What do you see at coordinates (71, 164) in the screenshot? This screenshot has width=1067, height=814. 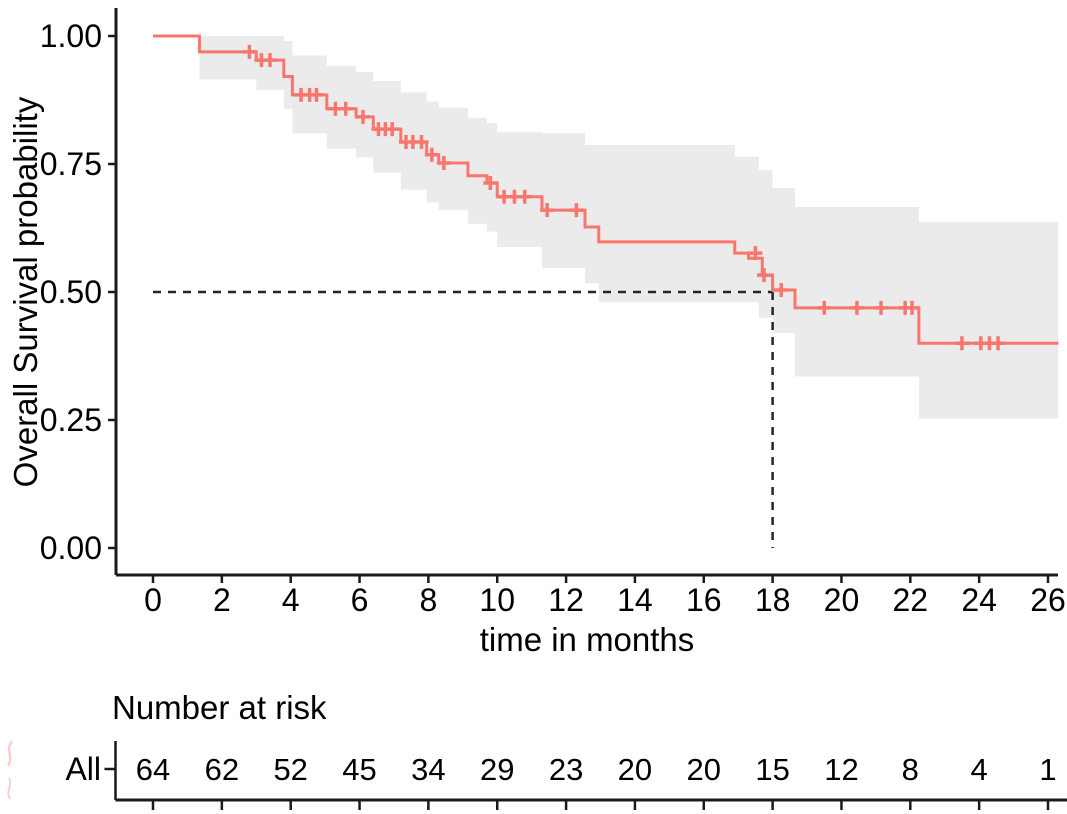 I see `y-tick-label: 0.75` at bounding box center [71, 164].